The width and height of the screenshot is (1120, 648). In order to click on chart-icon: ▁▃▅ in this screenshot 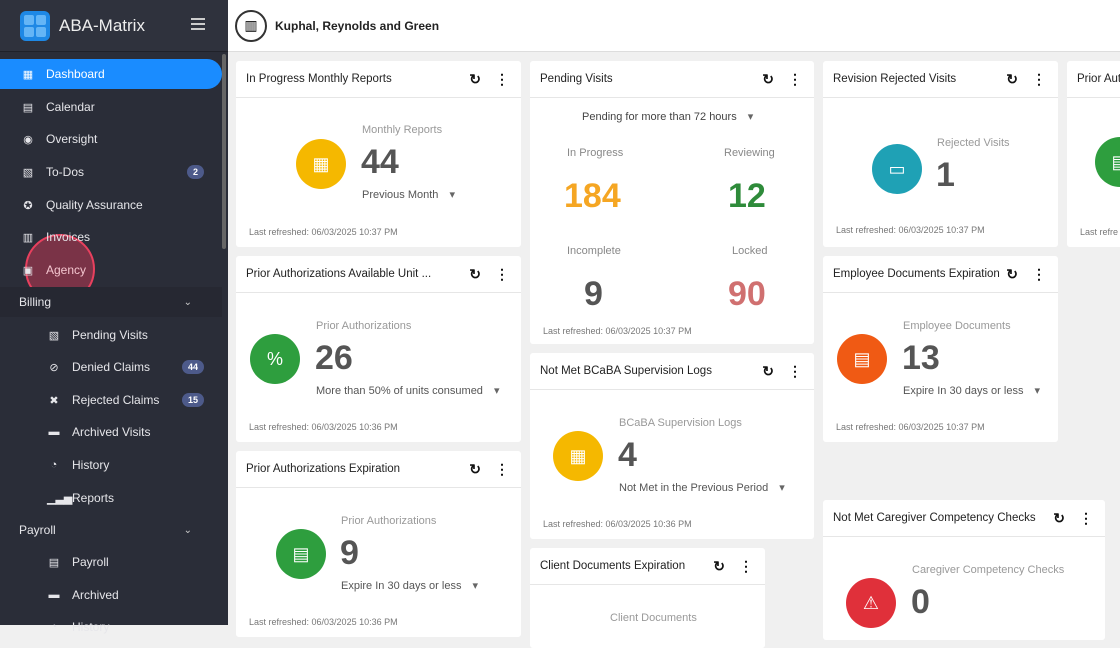, I will do `click(60, 498)`.